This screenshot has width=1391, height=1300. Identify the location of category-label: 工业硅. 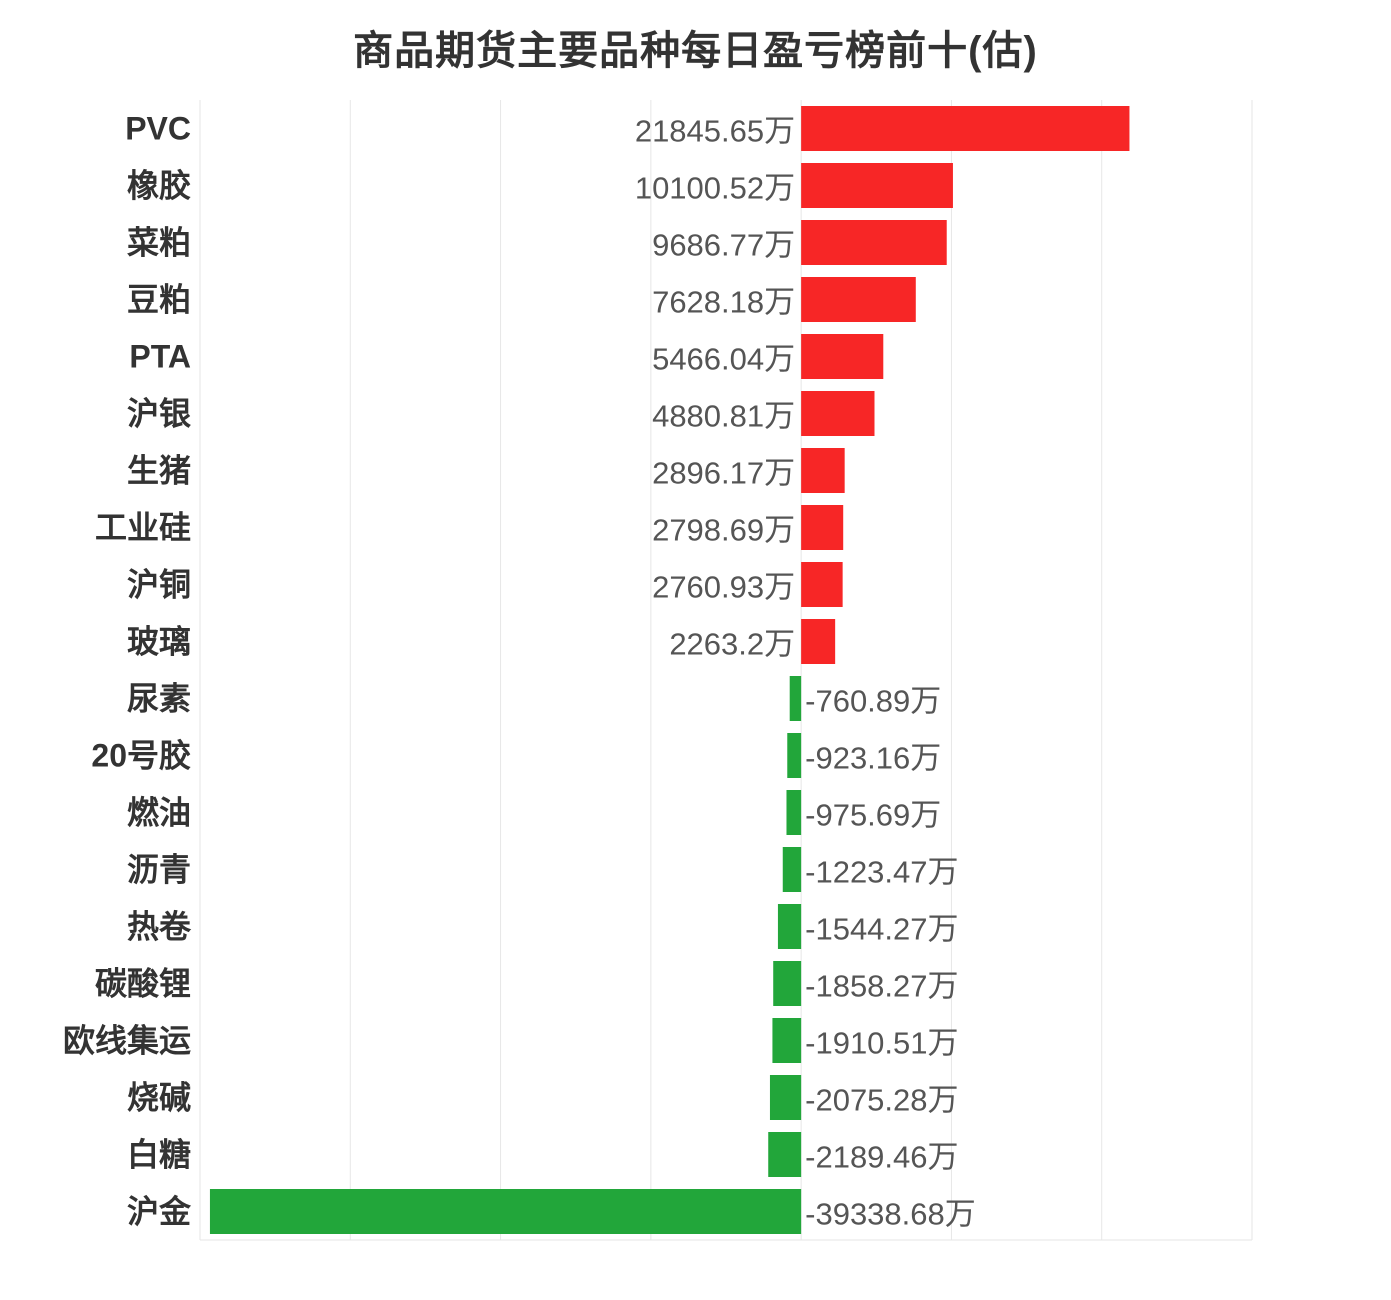
(143, 528).